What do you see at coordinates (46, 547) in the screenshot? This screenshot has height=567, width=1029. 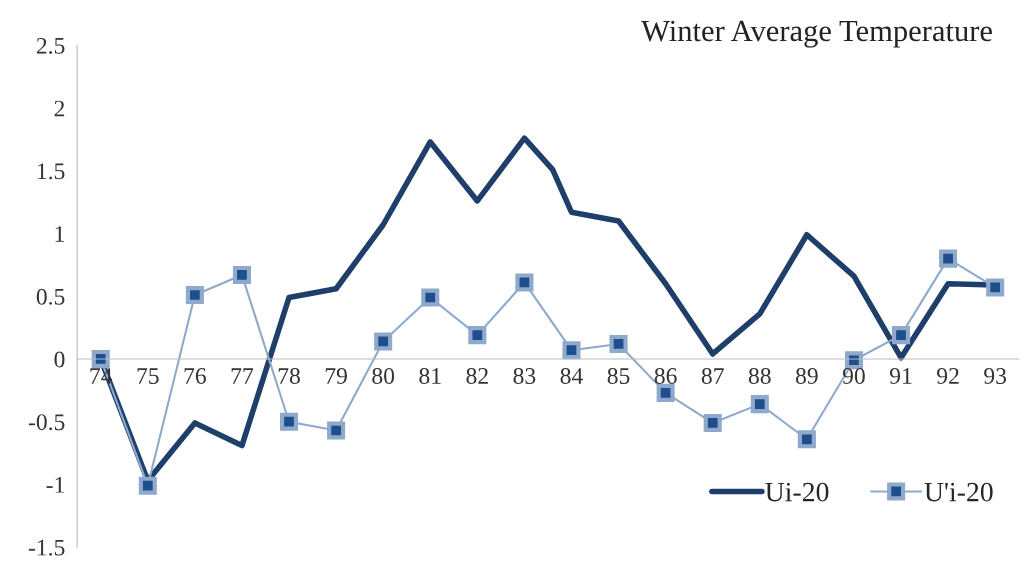 I see `y-tick-label: -1.5` at bounding box center [46, 547].